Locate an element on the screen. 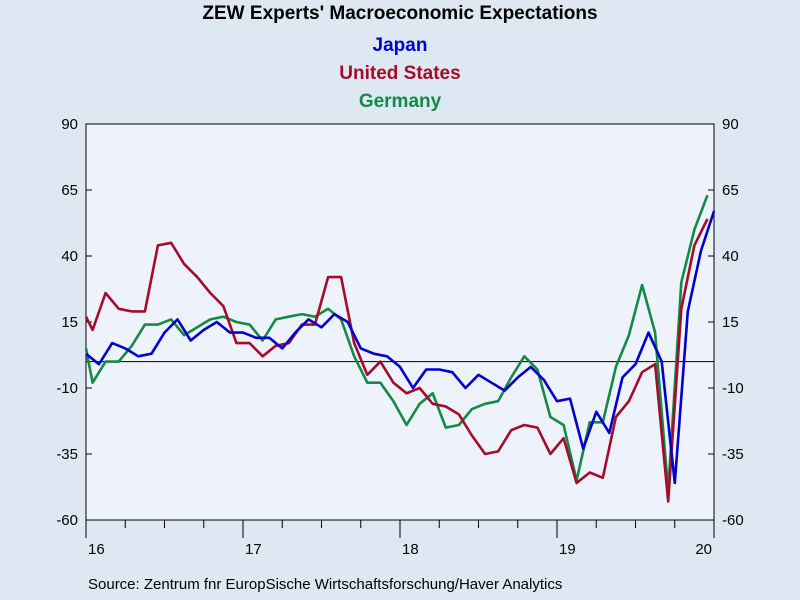  y-tick-label-left: 15 is located at coordinates (69, 322).